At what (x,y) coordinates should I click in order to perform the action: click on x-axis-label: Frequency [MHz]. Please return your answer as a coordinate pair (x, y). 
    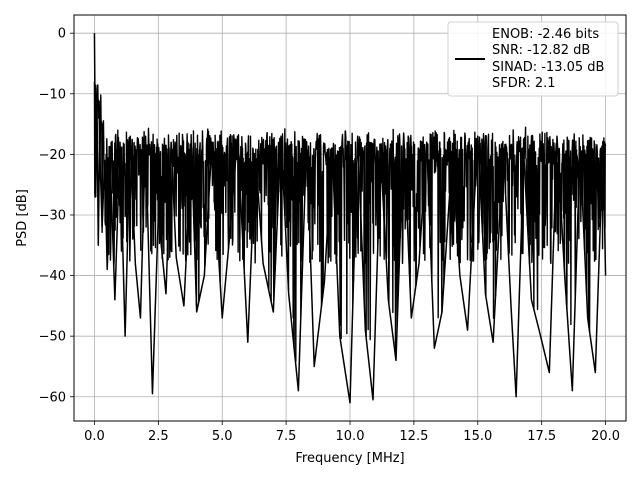
    Looking at the image, I should click on (349, 458).